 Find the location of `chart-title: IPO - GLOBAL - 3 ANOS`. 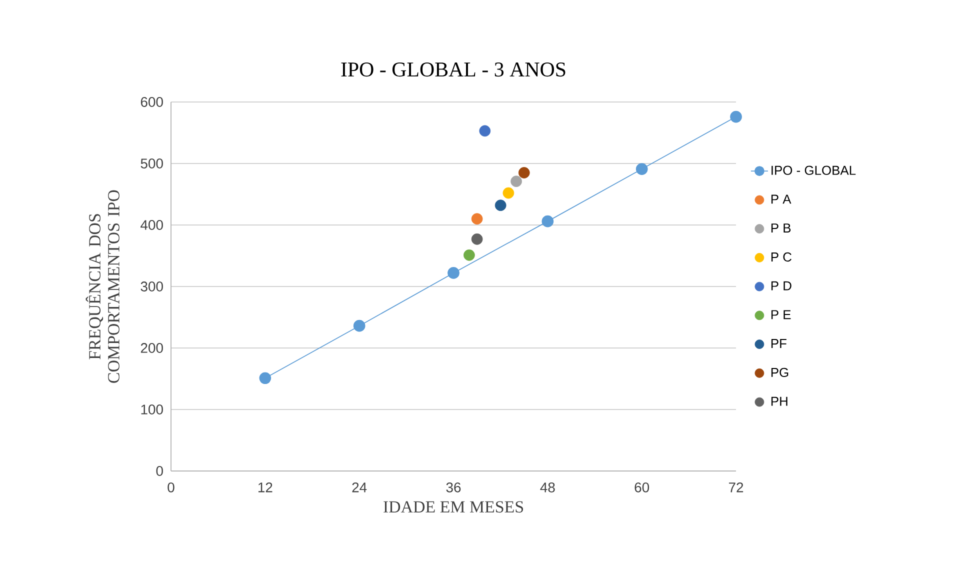

chart-title: IPO - GLOBAL - 3 ANOS is located at coordinates (453, 69).